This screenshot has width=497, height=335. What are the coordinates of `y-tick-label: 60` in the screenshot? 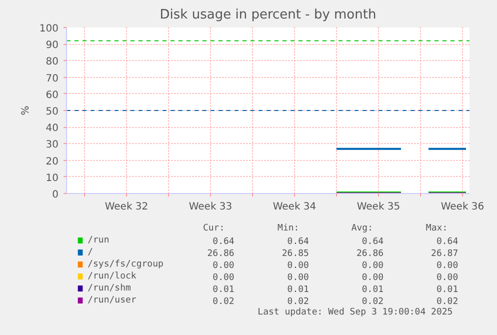 It's located at (52, 95).